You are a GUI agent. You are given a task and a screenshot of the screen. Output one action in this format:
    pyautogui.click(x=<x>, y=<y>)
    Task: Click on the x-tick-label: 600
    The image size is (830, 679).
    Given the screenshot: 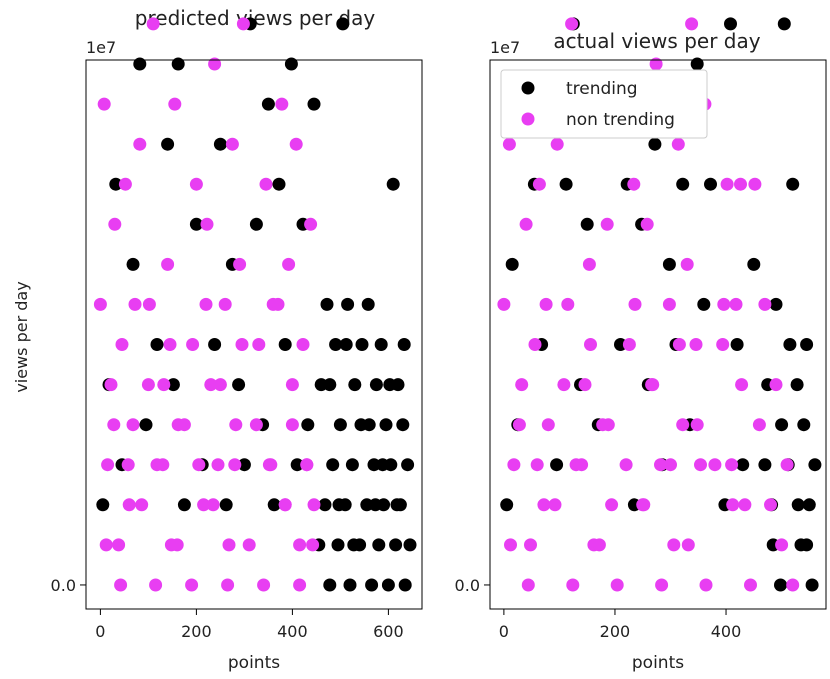 What is the action you would take?
    pyautogui.click(x=388, y=631)
    